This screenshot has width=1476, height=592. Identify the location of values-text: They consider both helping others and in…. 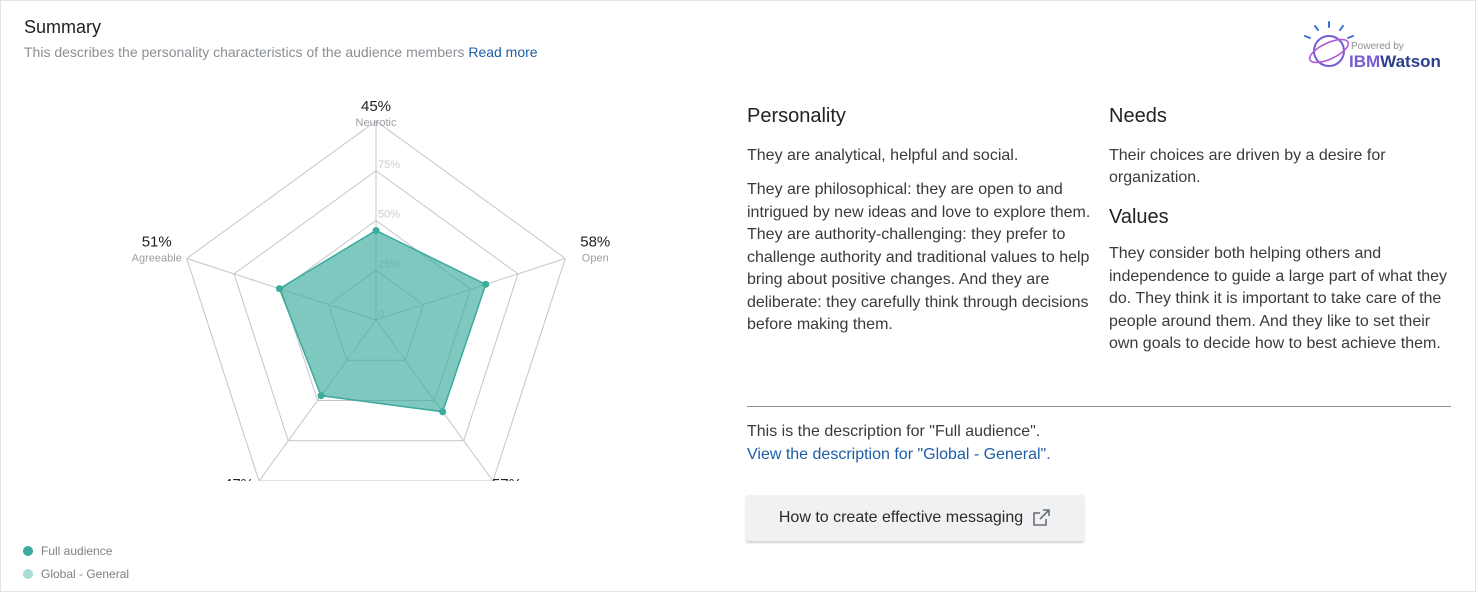
(1278, 298).